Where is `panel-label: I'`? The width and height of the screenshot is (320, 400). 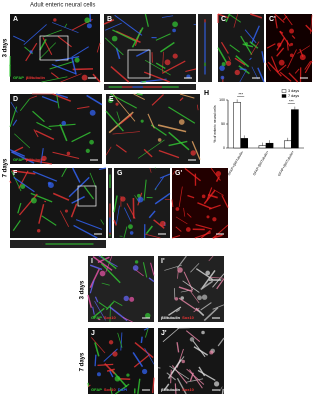
panel-label: I' is located at coordinates (163, 261).